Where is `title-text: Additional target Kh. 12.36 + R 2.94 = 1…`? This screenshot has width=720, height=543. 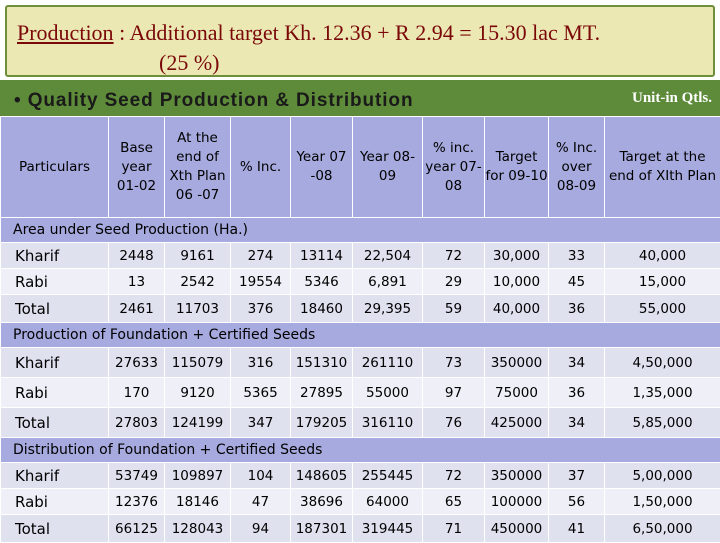
title-text: Additional target Kh. 12.36 + R 2.94 = 1… is located at coordinates (364, 32).